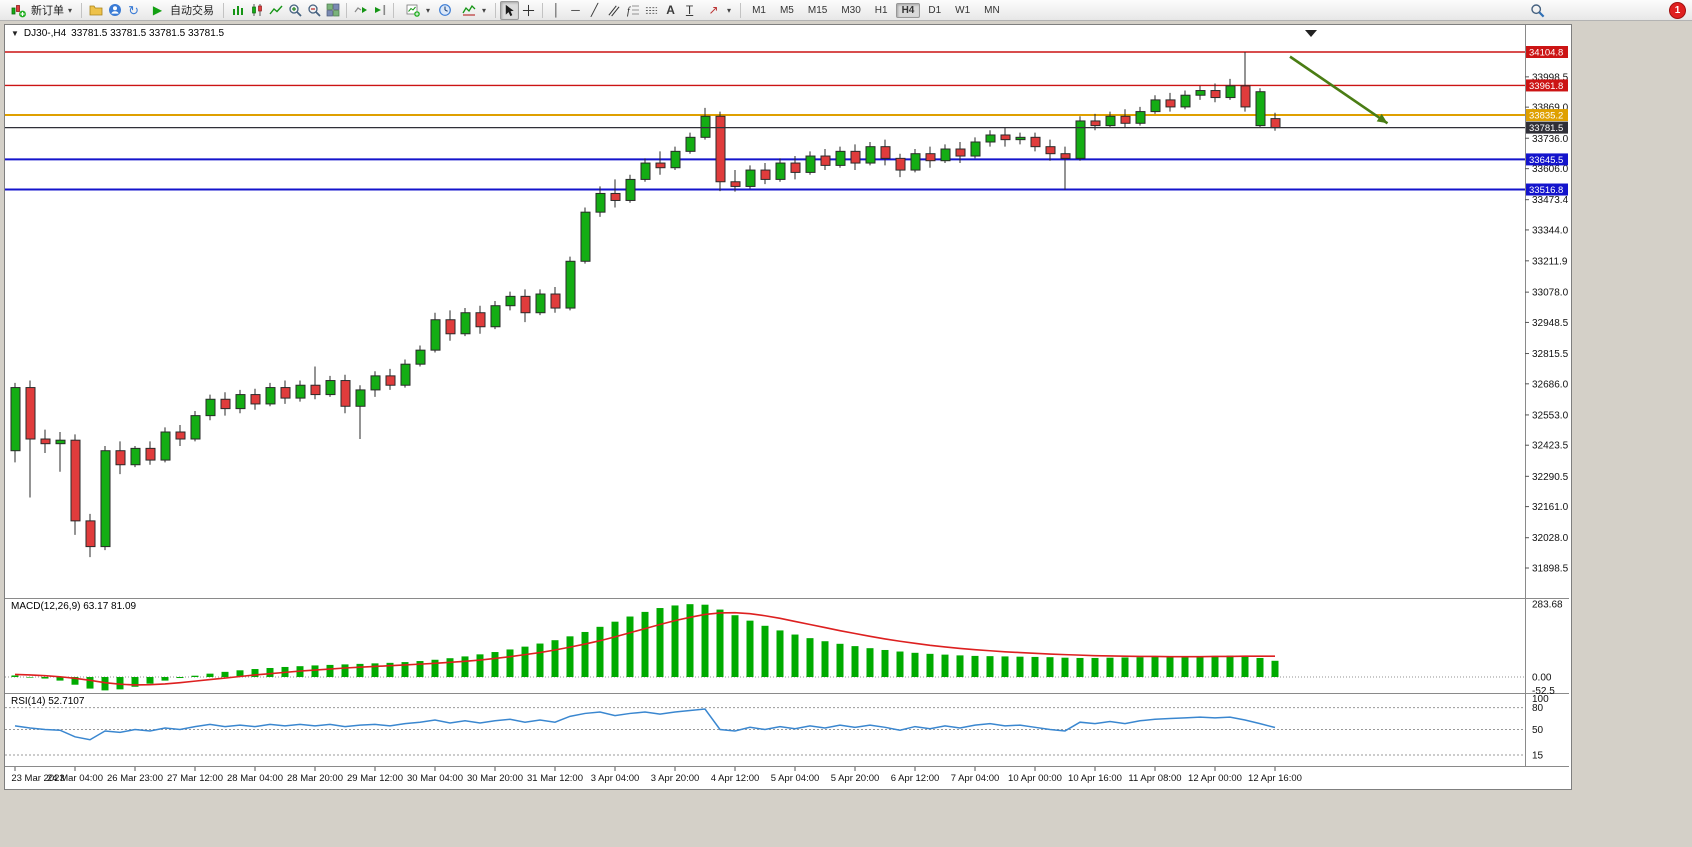  Describe the element at coordinates (95, 10) in the screenshot. I see `profiles-icon` at that location.